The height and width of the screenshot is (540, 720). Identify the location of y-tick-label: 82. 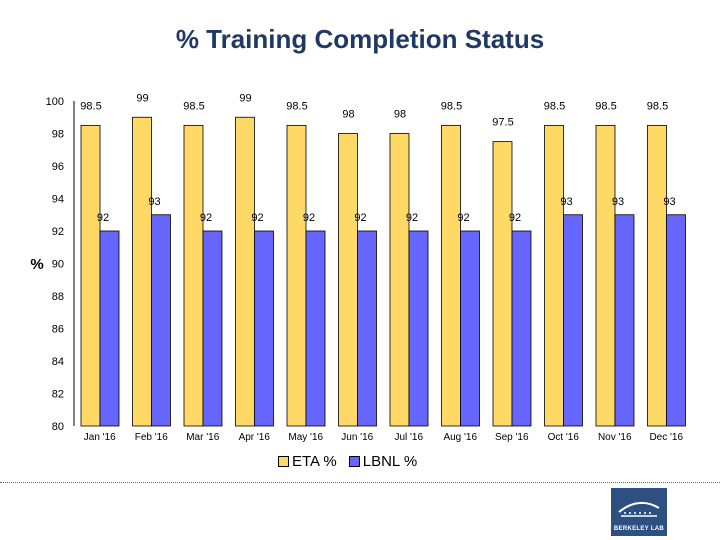
(58, 395).